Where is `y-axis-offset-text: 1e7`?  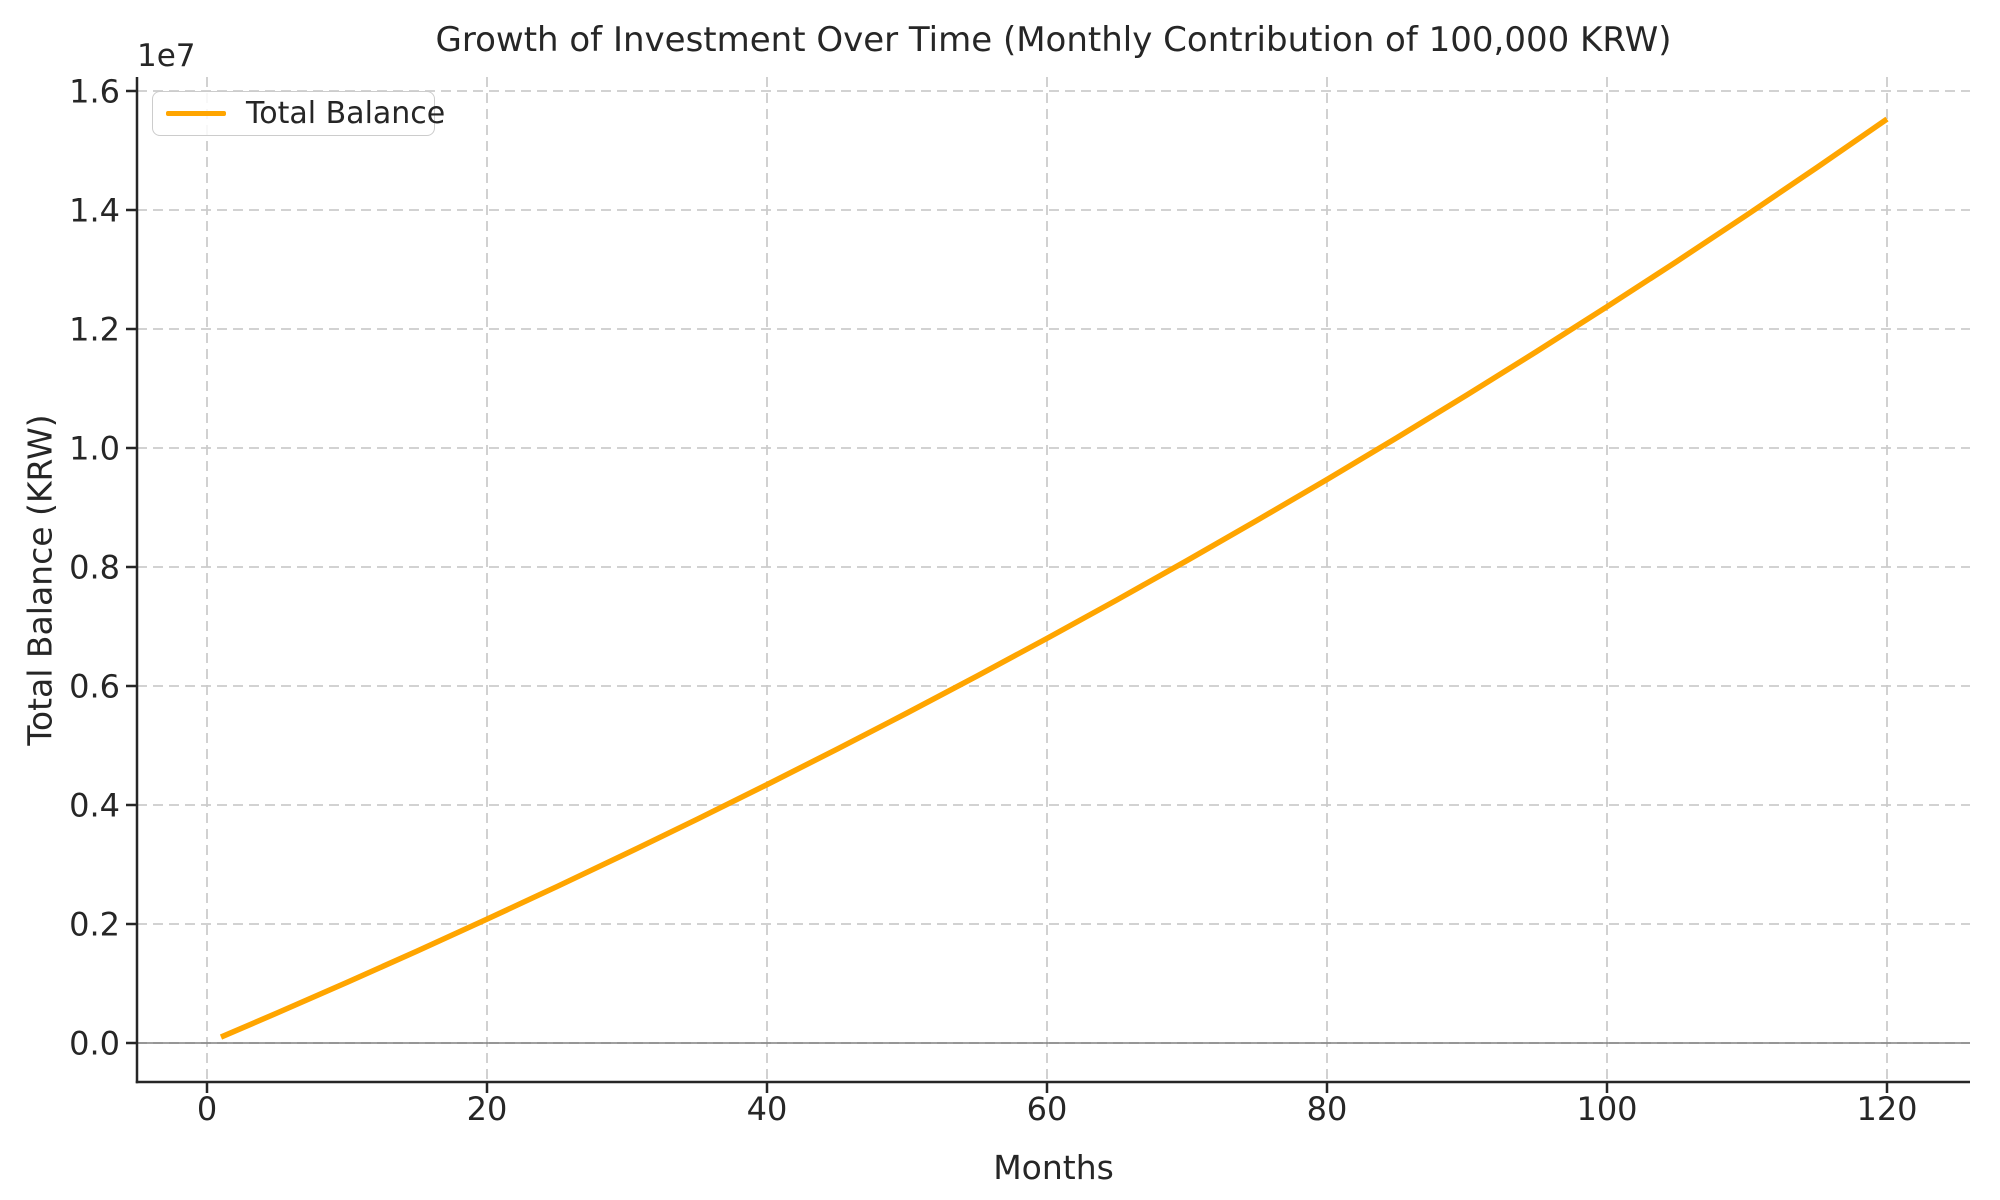
y-axis-offset-text: 1e7 is located at coordinates (166, 56).